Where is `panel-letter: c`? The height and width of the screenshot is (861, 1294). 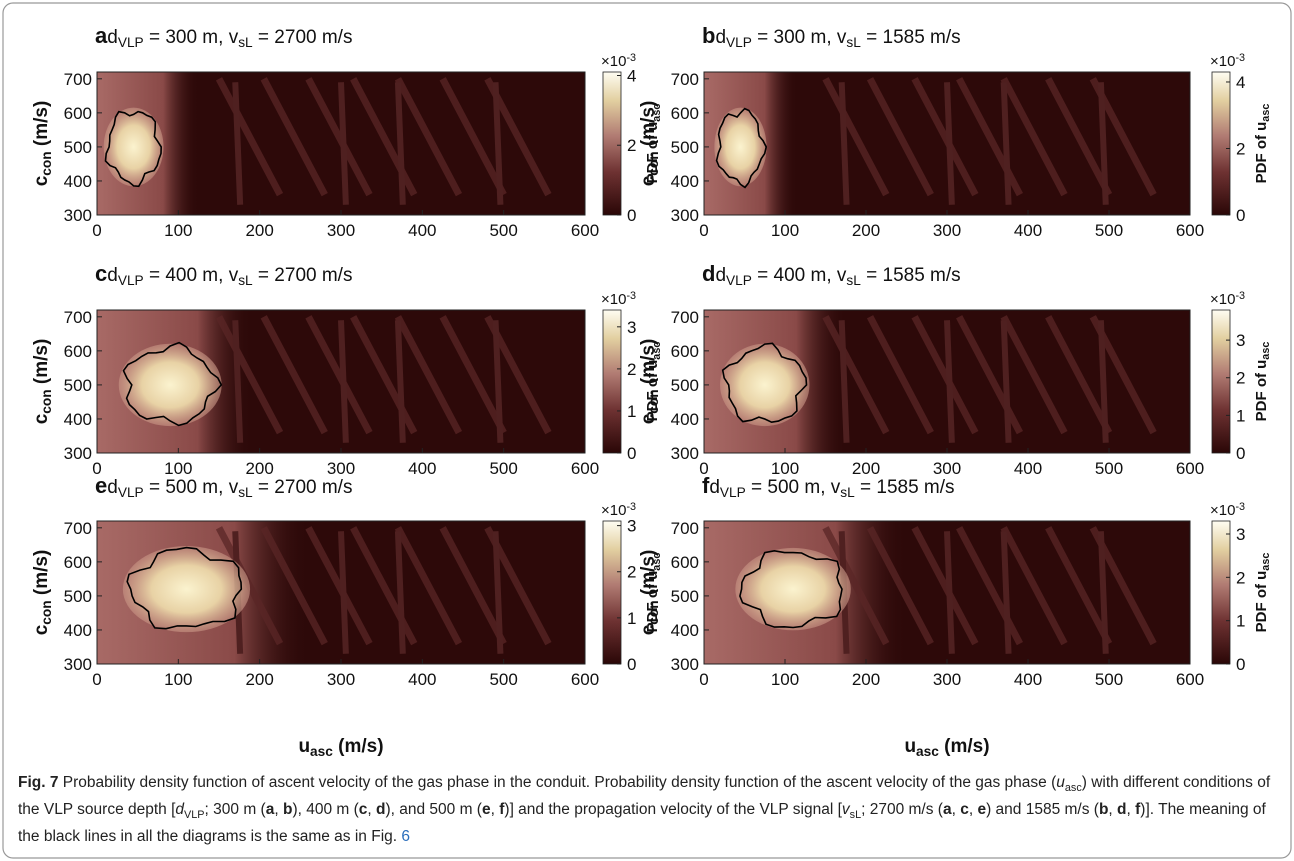
panel-letter: c is located at coordinates (101, 273).